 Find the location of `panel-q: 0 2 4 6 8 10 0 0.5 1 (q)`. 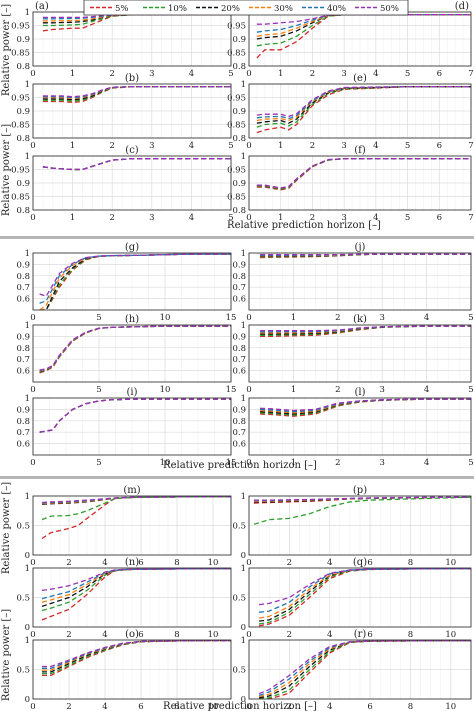

panel-q: 0 2 4 6 8 10 0 0.5 1 (q) is located at coordinates (352, 598).